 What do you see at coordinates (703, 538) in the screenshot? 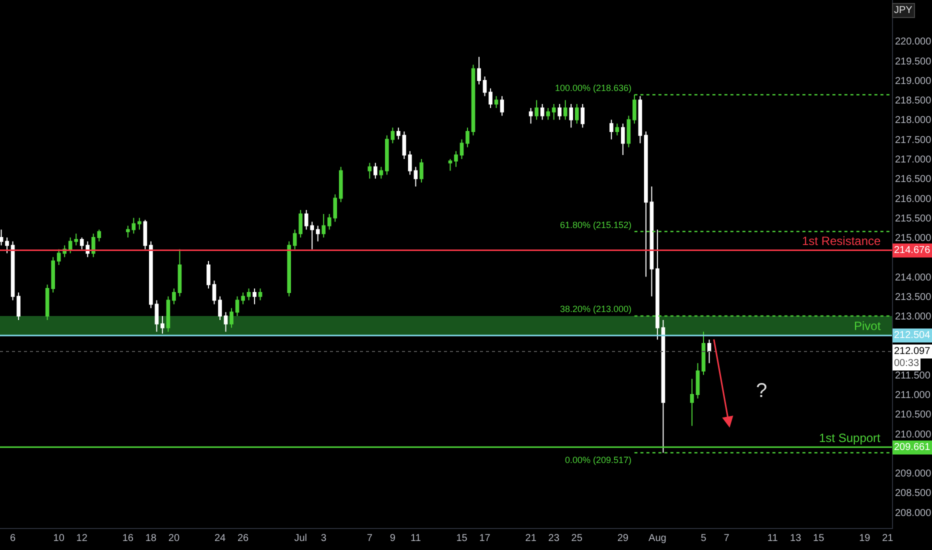
I see `x-tick-label: 5` at bounding box center [703, 538].